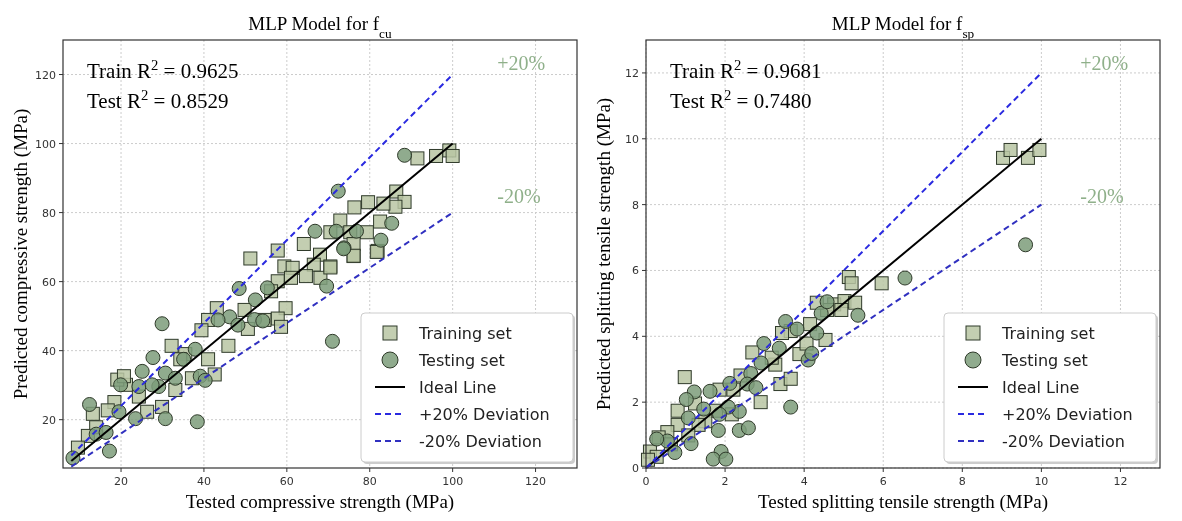 This screenshot has height=521, width=1182. Describe the element at coordinates (741, 100) in the screenshot. I see `annotation: Test R$^{2}$ = 0.7480` at that location.